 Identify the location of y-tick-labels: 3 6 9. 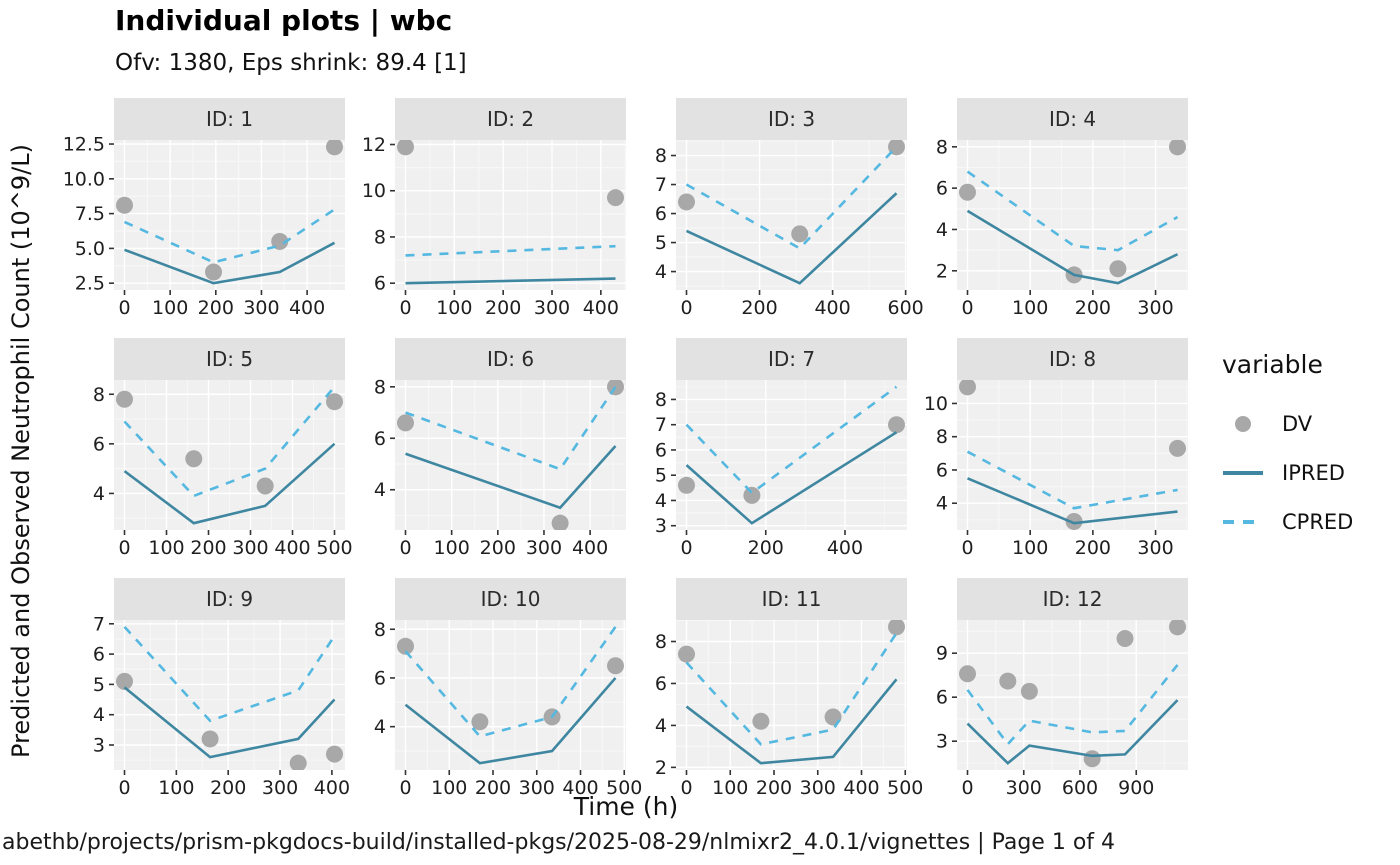
(942, 698).